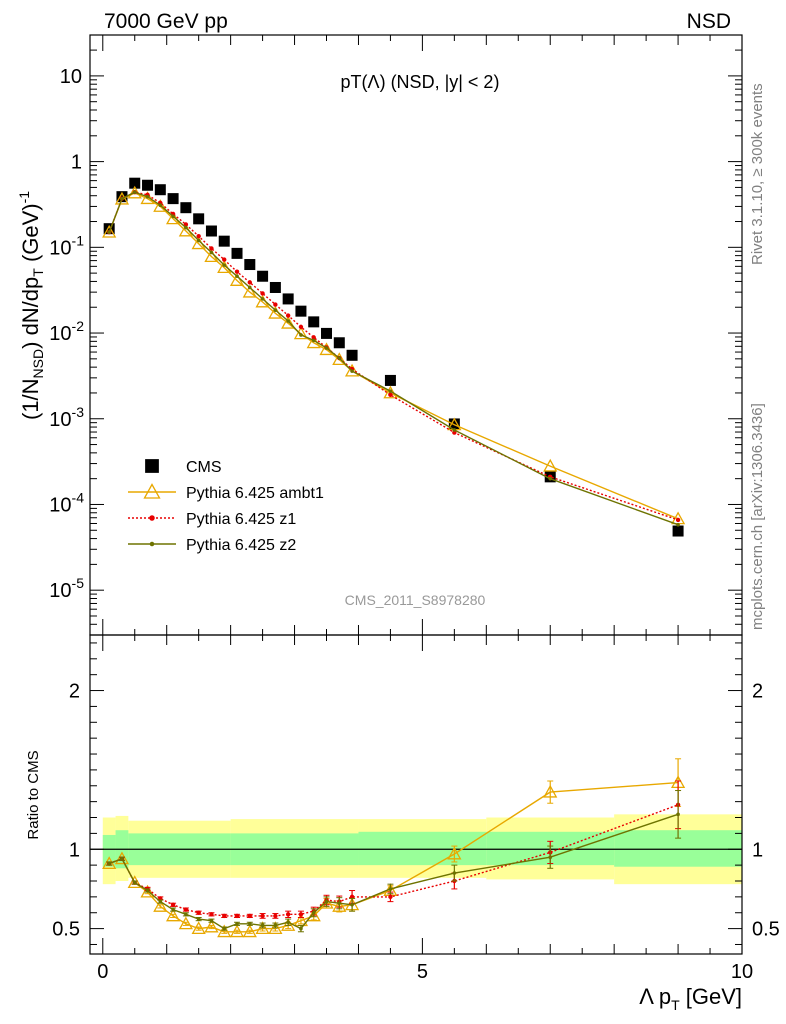 Image resolution: width=786 pixels, height=1024 pixels. Describe the element at coordinates (757, 692) in the screenshot. I see `ratio-y-tick-label-right: 2` at that location.